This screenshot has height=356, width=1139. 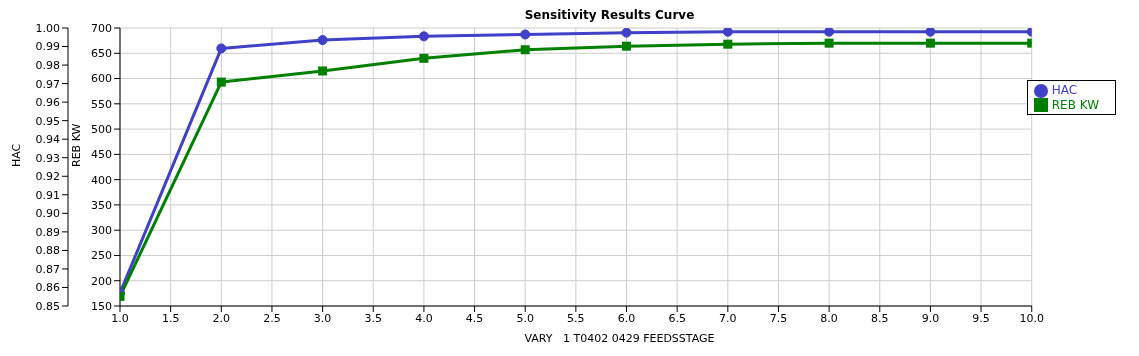 What do you see at coordinates (16, 155) in the screenshot?
I see `y-axis-title: HAC` at bounding box center [16, 155].